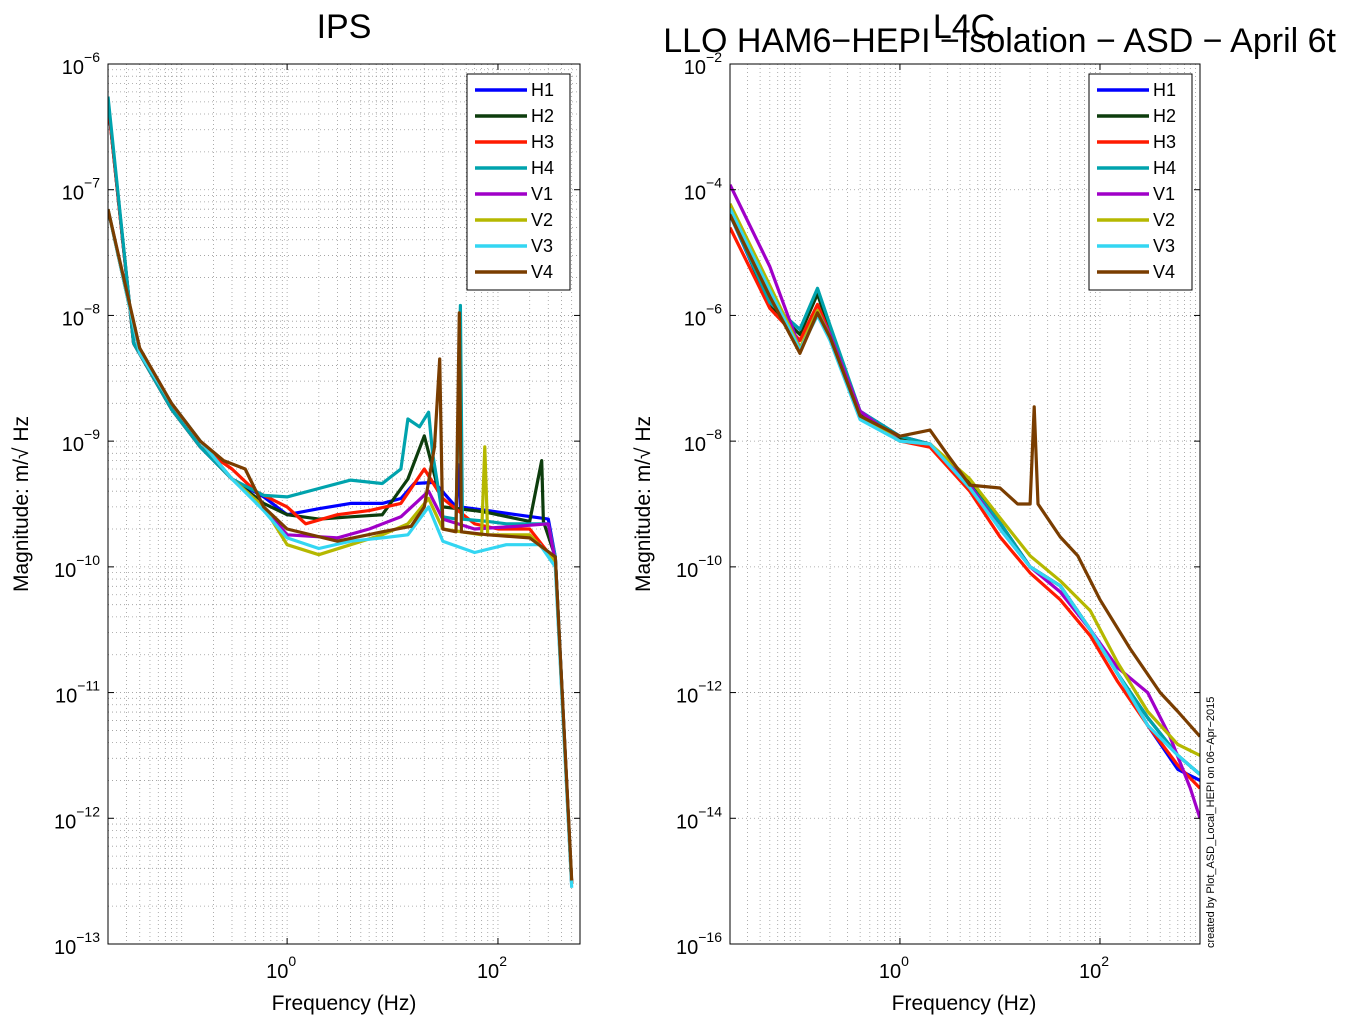 The image size is (1356, 1019). What do you see at coordinates (21, 504) in the screenshot?
I see `y-axis-label-ips: Magnitude: m/√ Hz` at bounding box center [21, 504].